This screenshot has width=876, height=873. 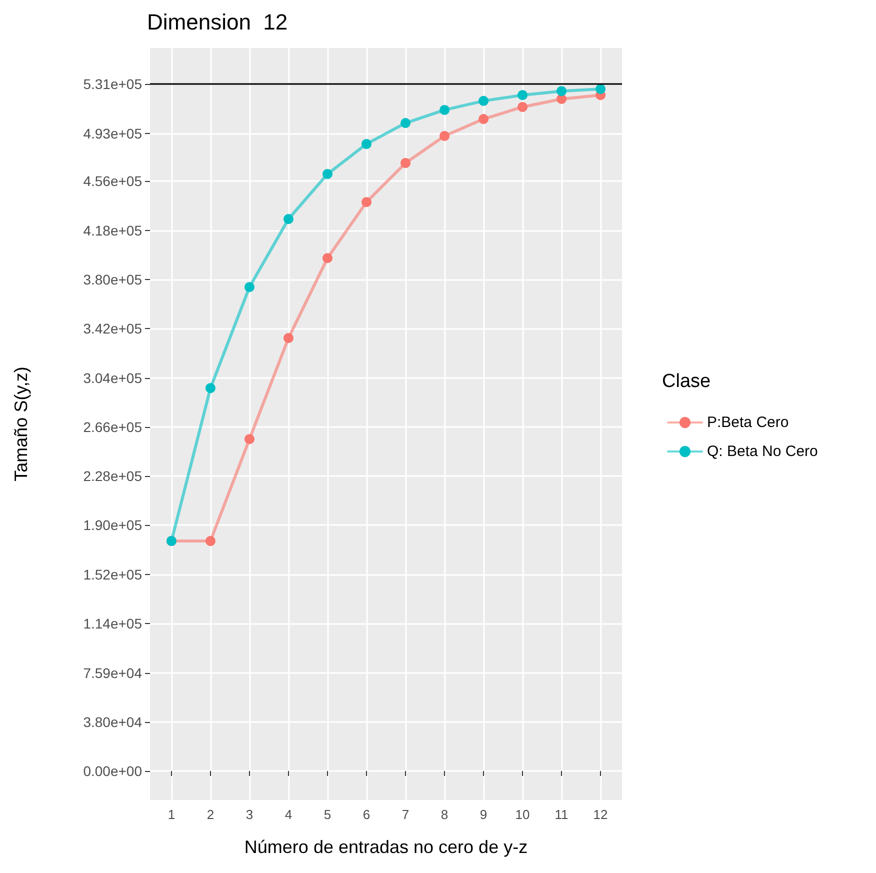 What do you see at coordinates (112, 672) in the screenshot?
I see `y-tick-label: 7.59e+04` at bounding box center [112, 672].